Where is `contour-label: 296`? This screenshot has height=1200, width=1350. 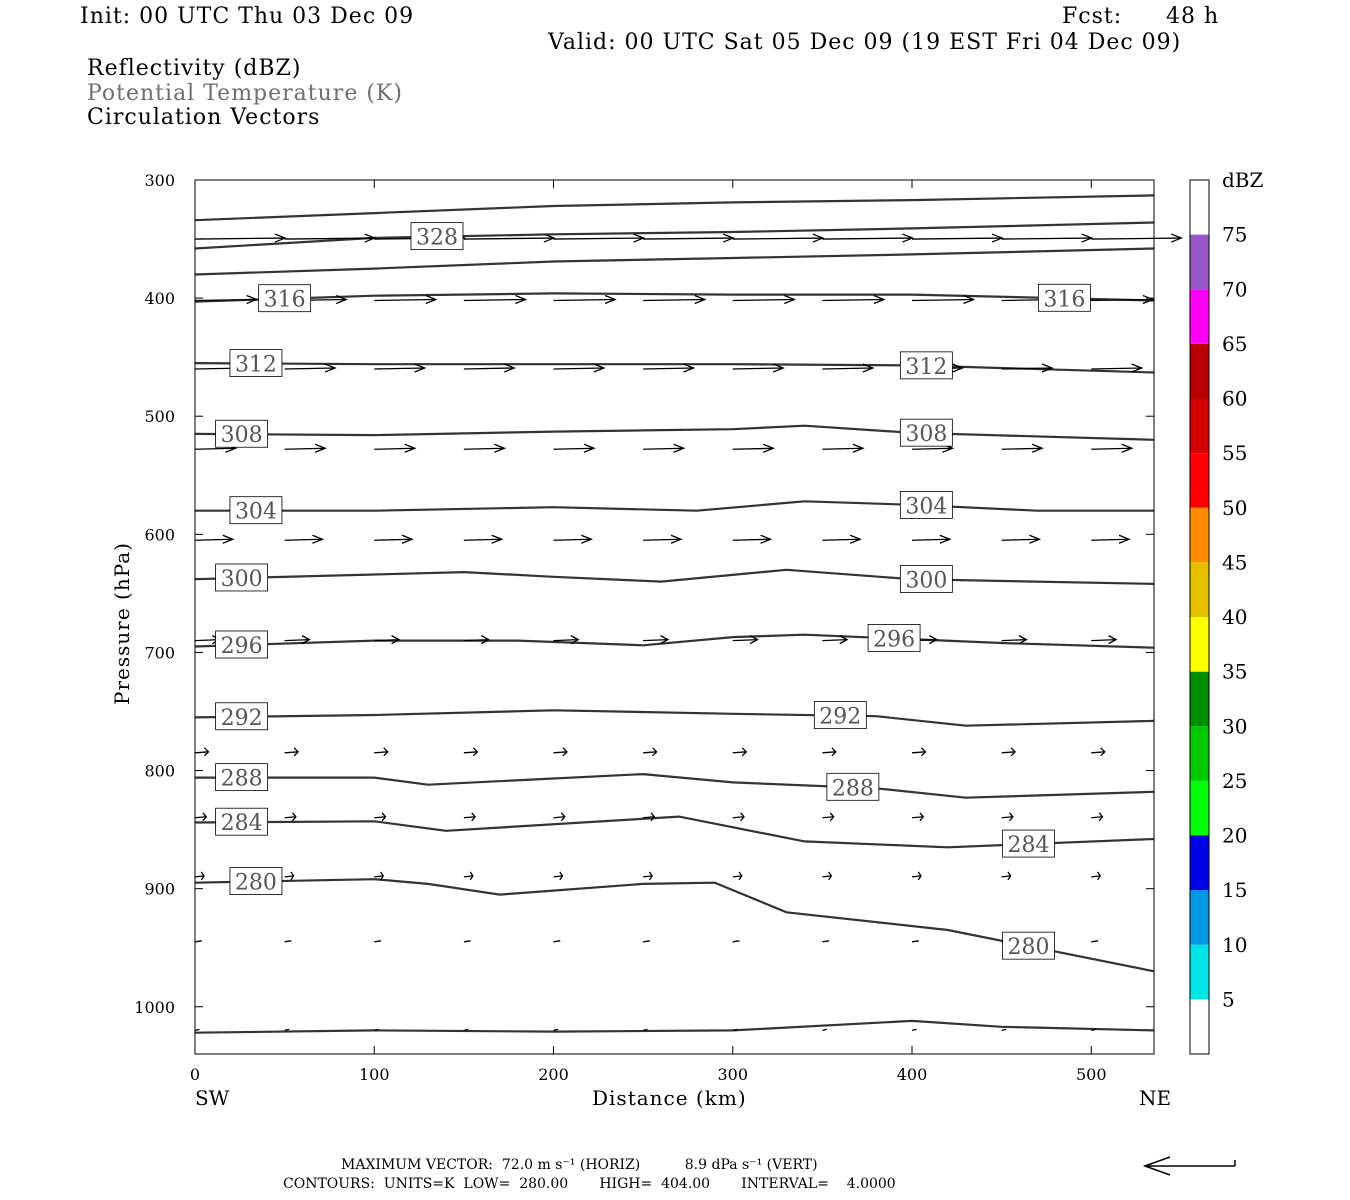 contour-label: 296 is located at coordinates (242, 646).